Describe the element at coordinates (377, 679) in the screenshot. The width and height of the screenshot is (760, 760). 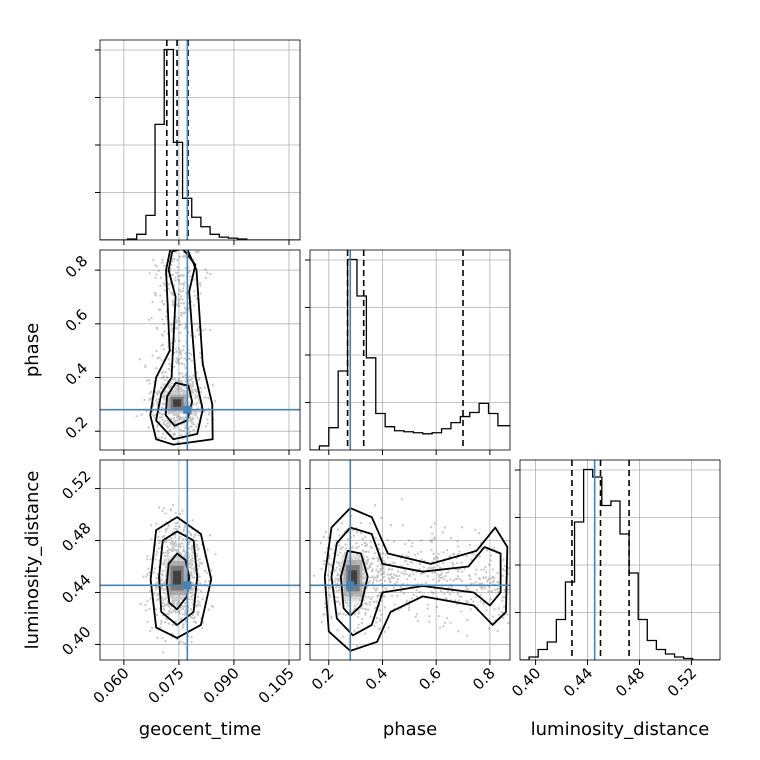
I see `x-tick-label: 0.4` at that location.